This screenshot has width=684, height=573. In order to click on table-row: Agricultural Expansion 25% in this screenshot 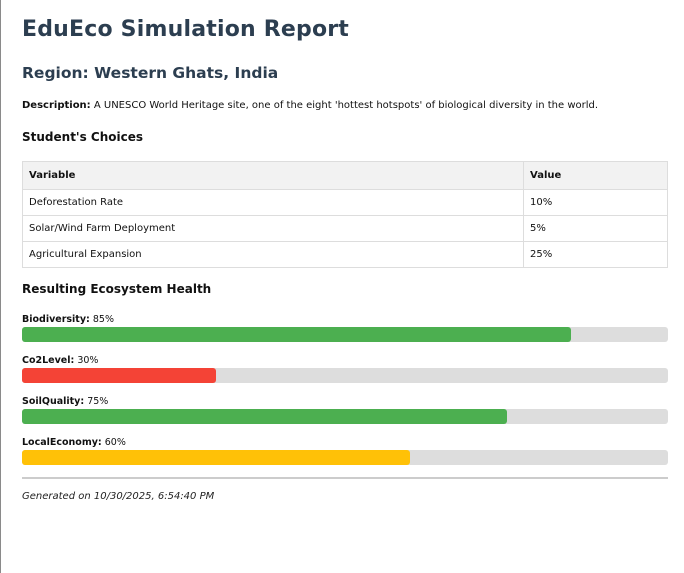, I will do `click(345, 254)`.